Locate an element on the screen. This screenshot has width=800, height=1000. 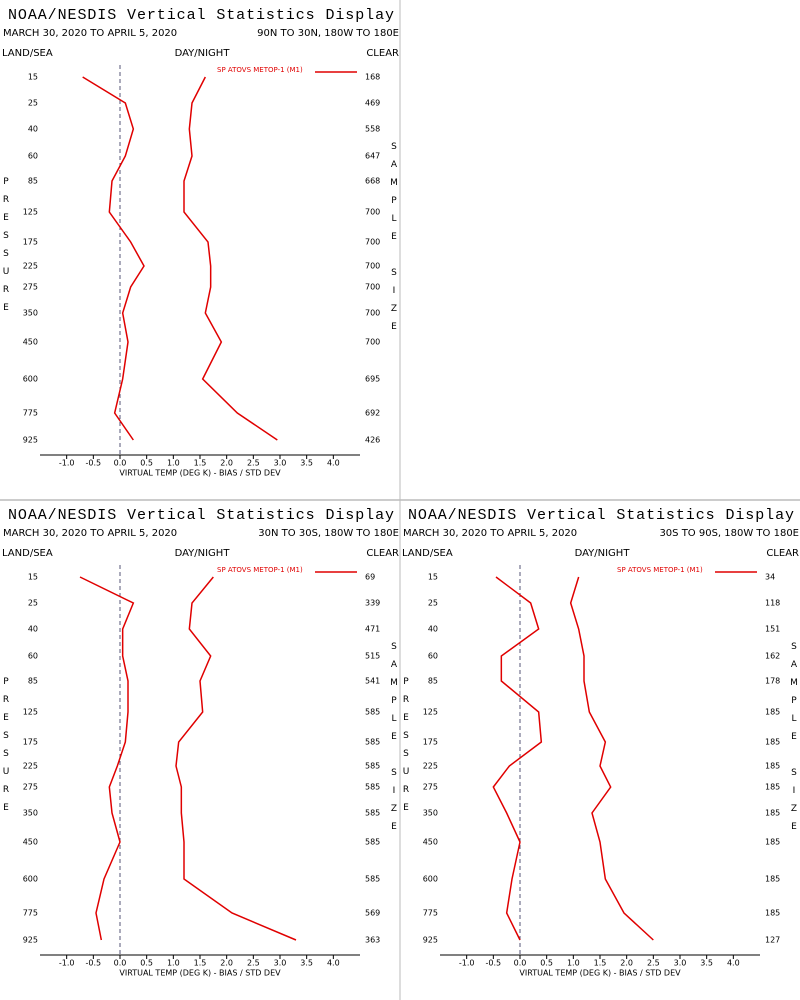
pressure-label: 125 is located at coordinates (430, 712).